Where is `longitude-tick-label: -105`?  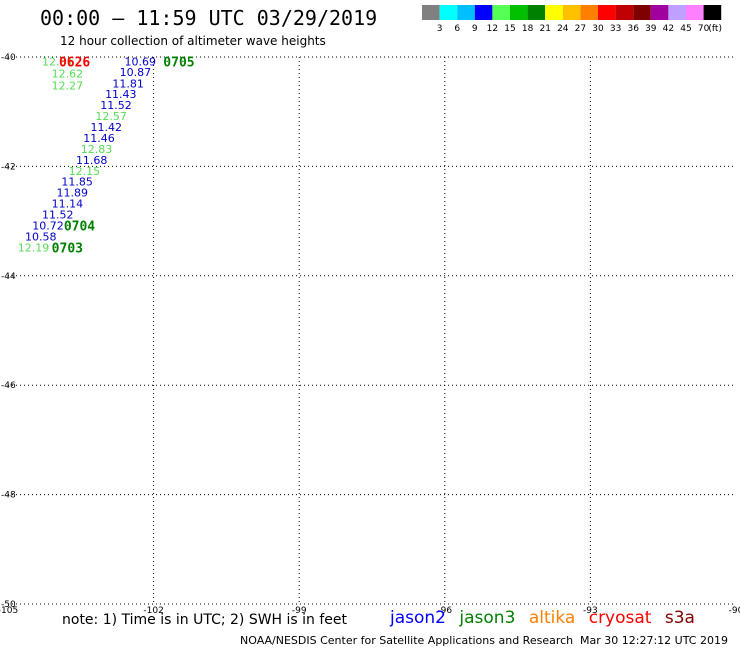
longitude-tick-label: -105 is located at coordinates (9, 611).